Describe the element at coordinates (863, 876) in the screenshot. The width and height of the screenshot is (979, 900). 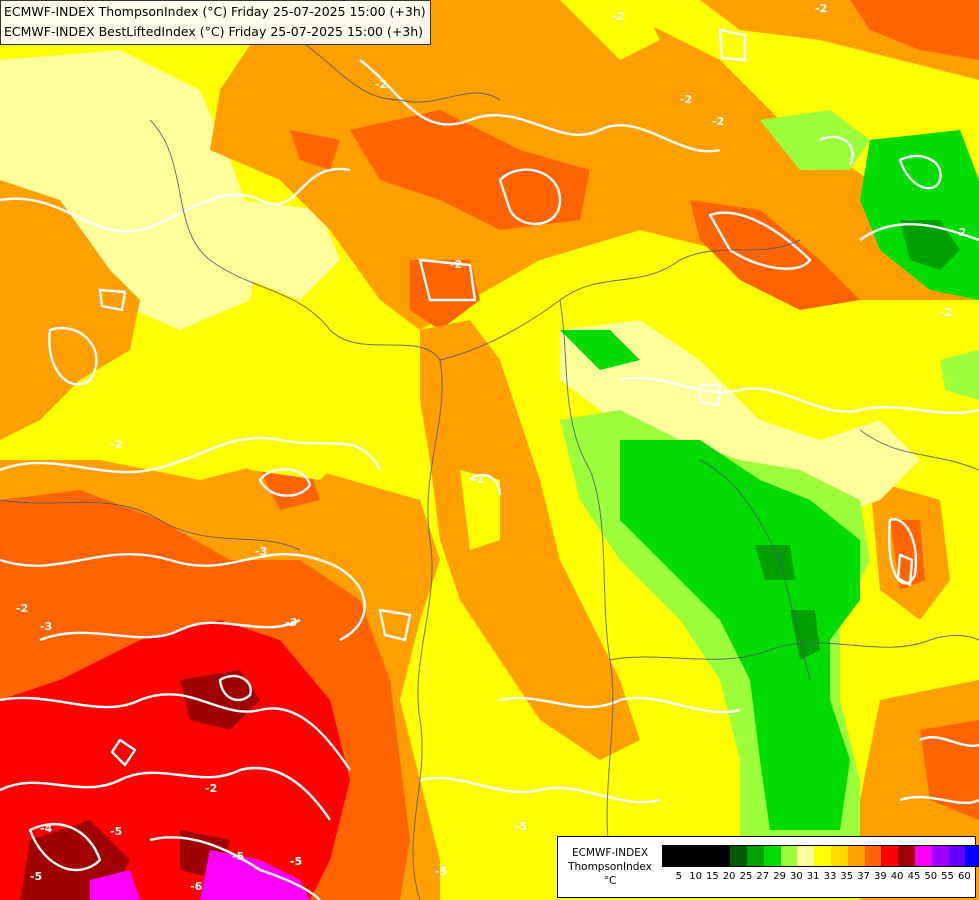
I see `legend-tick-label: 37` at that location.